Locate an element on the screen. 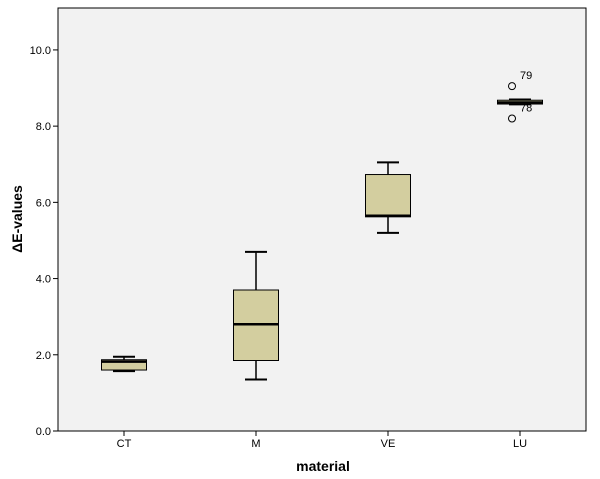 This screenshot has height=479, width=600. x-tick-label: LU is located at coordinates (520, 444).